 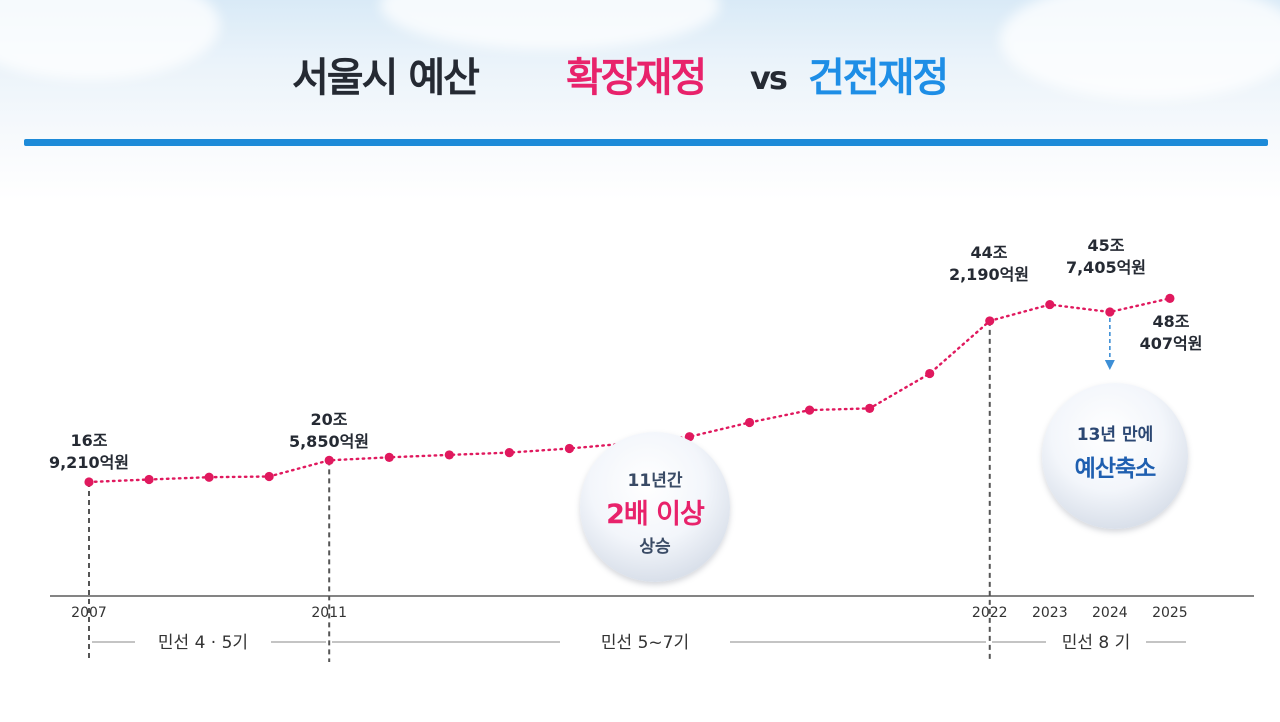 What do you see at coordinates (636, 78) in the screenshot?
I see `title-expansion: 확장재정` at bounding box center [636, 78].